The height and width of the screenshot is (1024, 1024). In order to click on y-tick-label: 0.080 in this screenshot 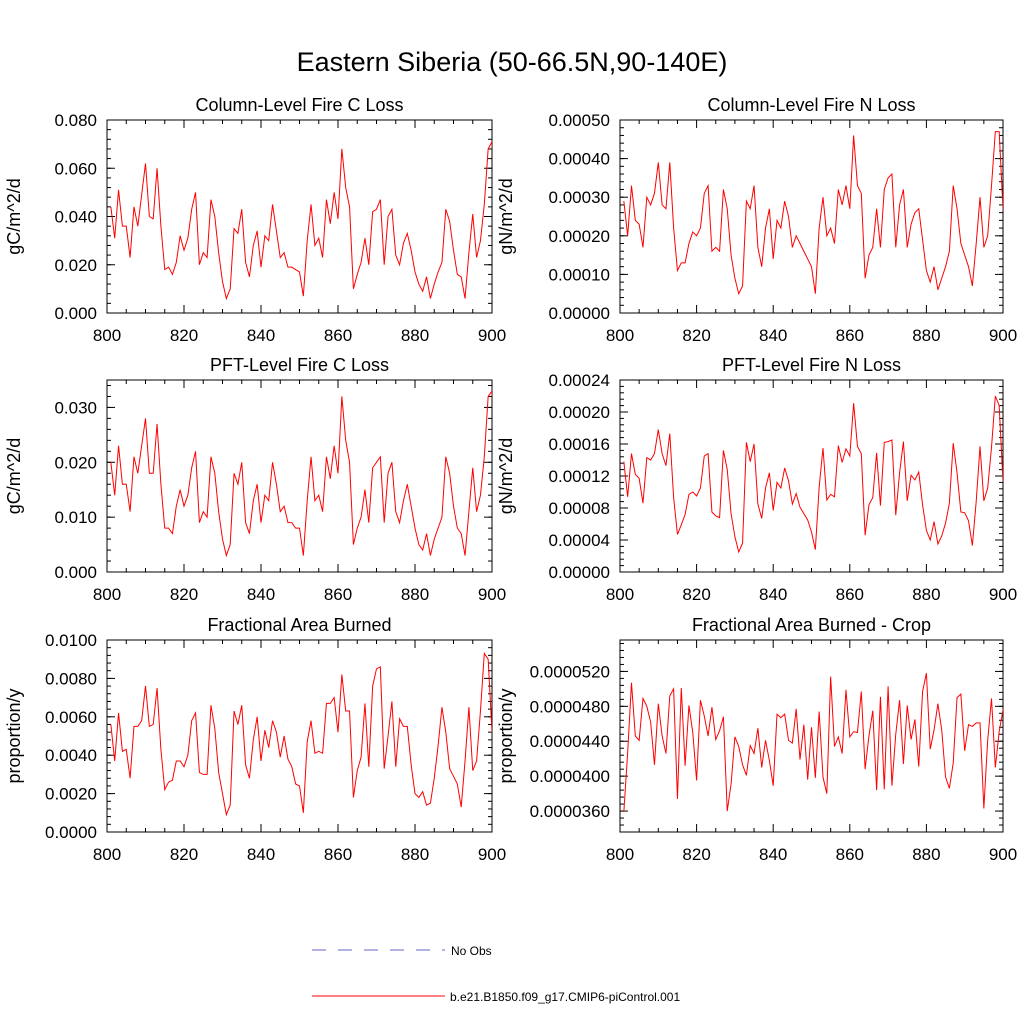, I will do `click(75, 120)`.